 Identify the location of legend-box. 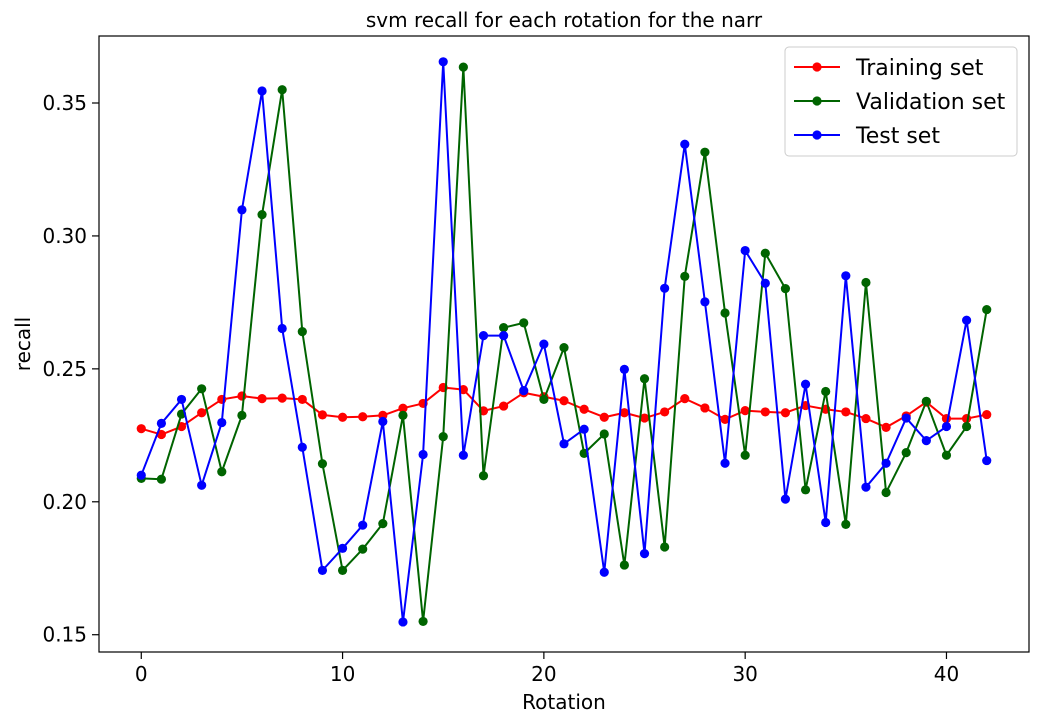
(901, 101).